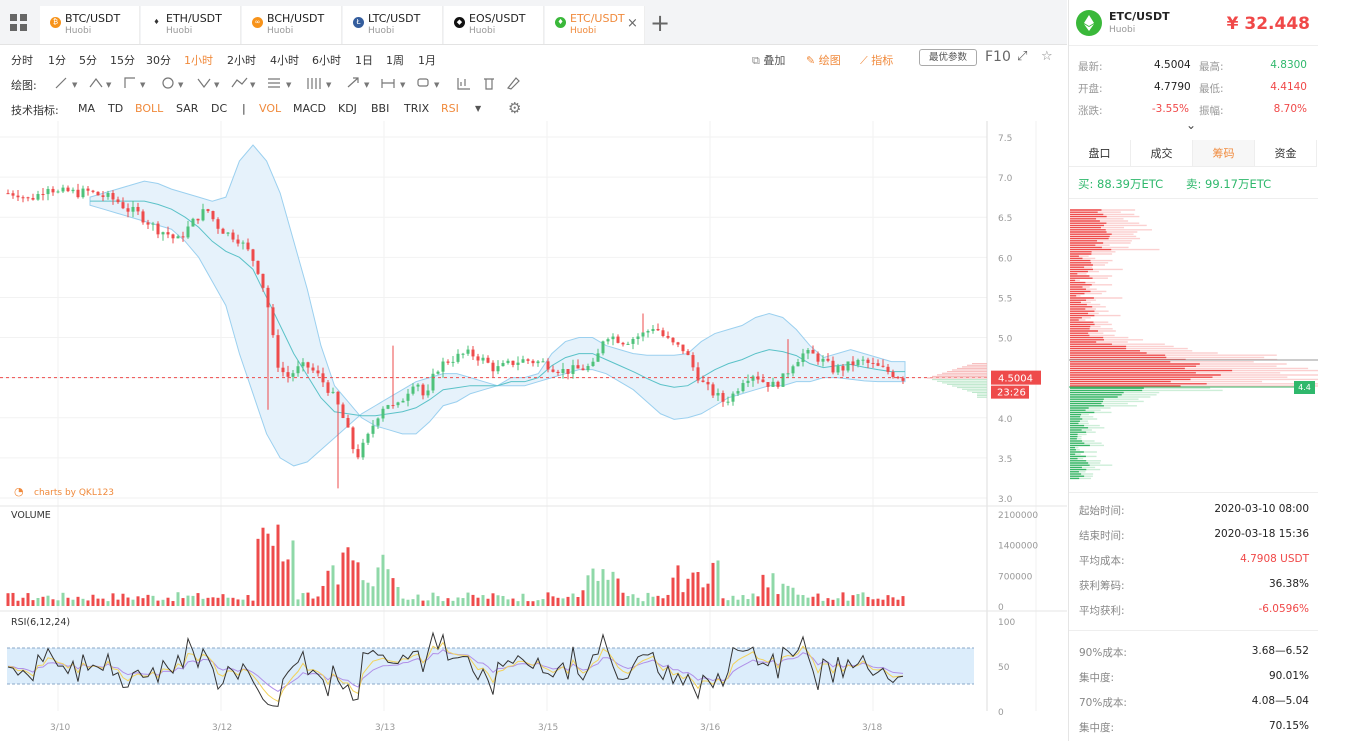 Image resolution: width=1349 pixels, height=741 pixels. Describe the element at coordinates (284, 60) in the screenshot. I see `timeframe-7: 4小时` at that location.